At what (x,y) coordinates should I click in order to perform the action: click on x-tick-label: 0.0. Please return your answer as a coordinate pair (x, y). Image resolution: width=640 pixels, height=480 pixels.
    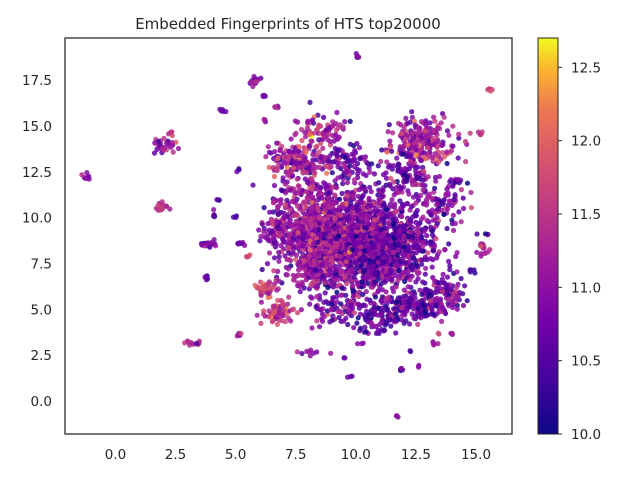
    Looking at the image, I should click on (115, 455).